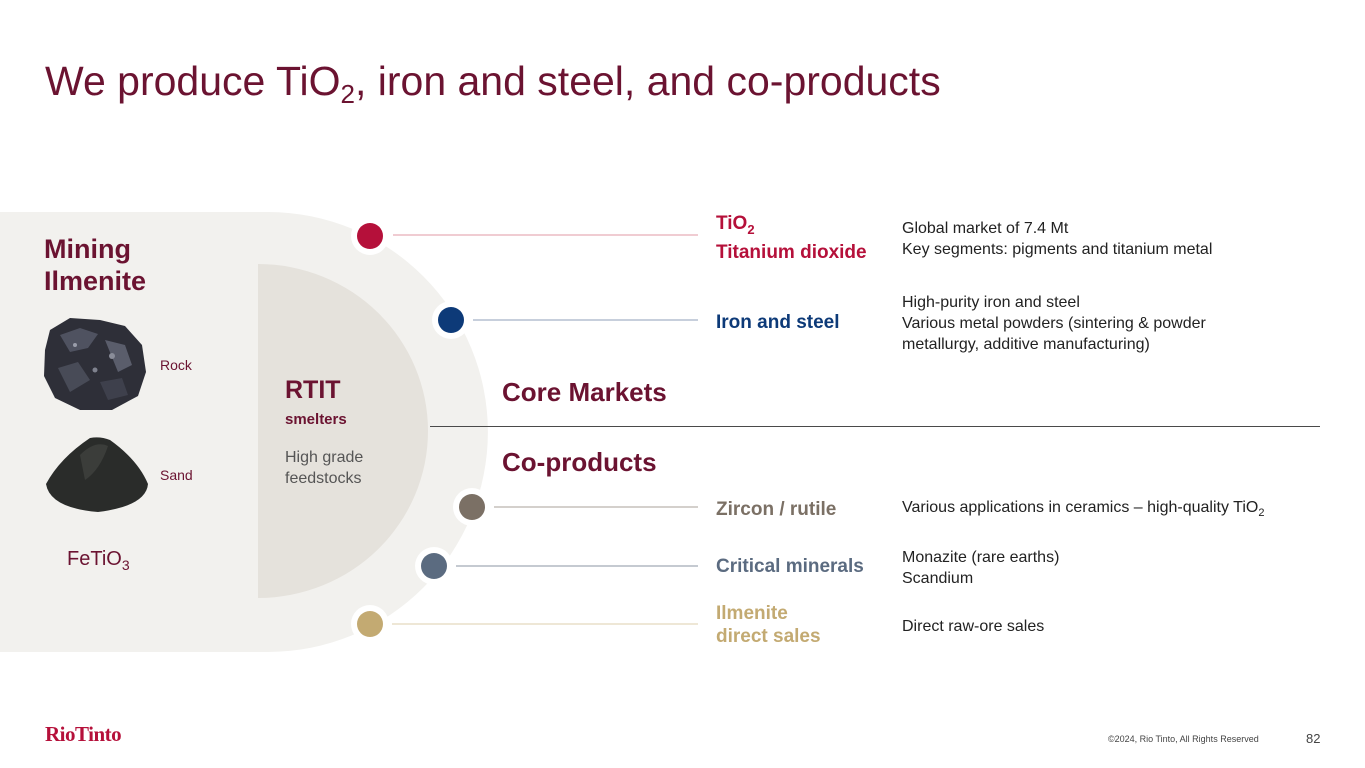  I want to click on product-label-ilmenite: Ilmenite direct sales, so click(768, 625).